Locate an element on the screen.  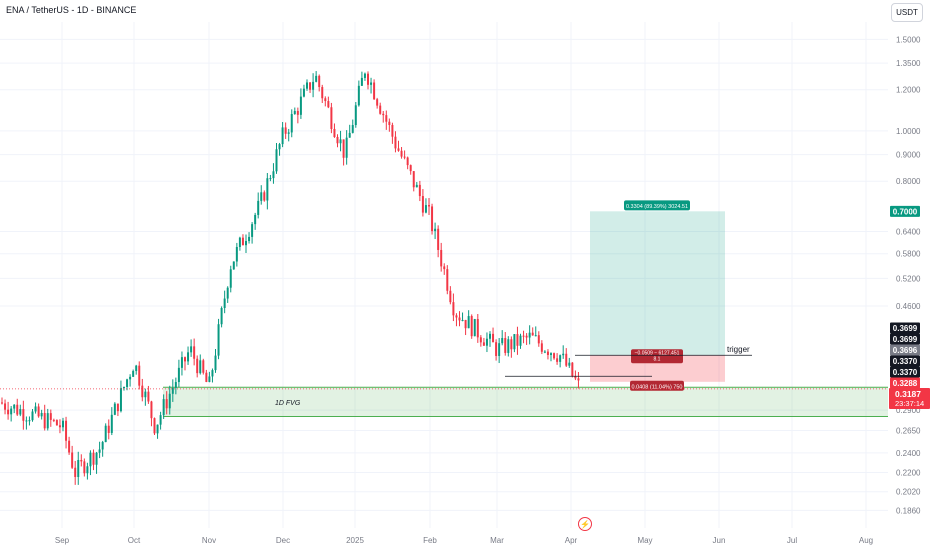
fvg-label: 1D FVG is located at coordinates (288, 403).